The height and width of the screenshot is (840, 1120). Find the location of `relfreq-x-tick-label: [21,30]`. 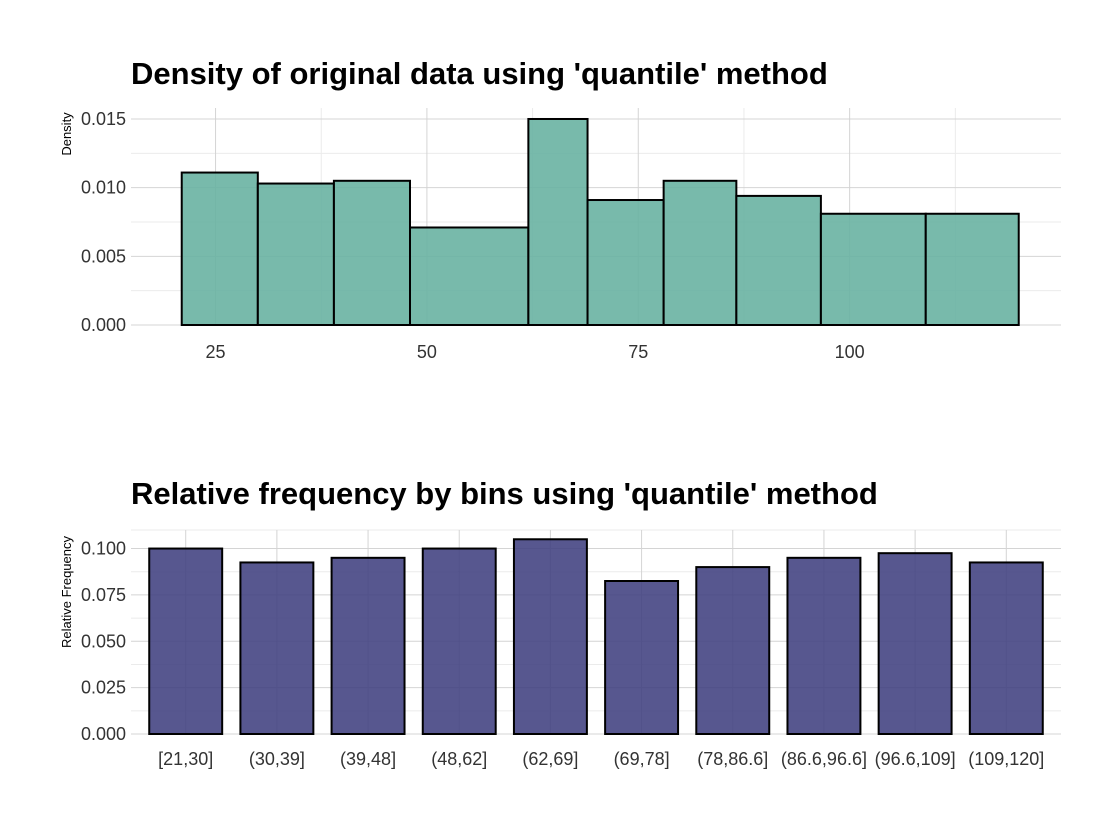

relfreq-x-tick-label: [21,30] is located at coordinates (185, 759).